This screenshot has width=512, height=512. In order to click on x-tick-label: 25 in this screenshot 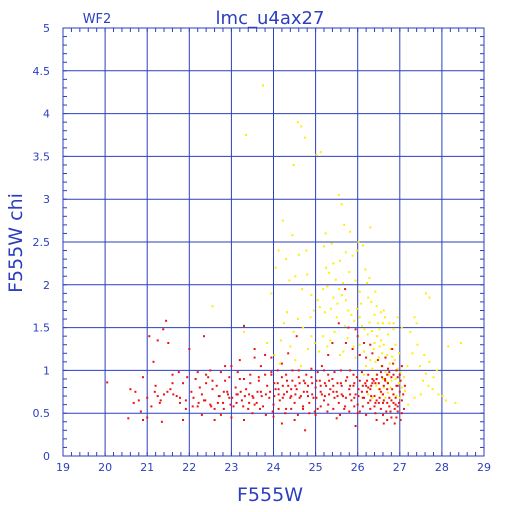, I will do `click(316, 467)`.